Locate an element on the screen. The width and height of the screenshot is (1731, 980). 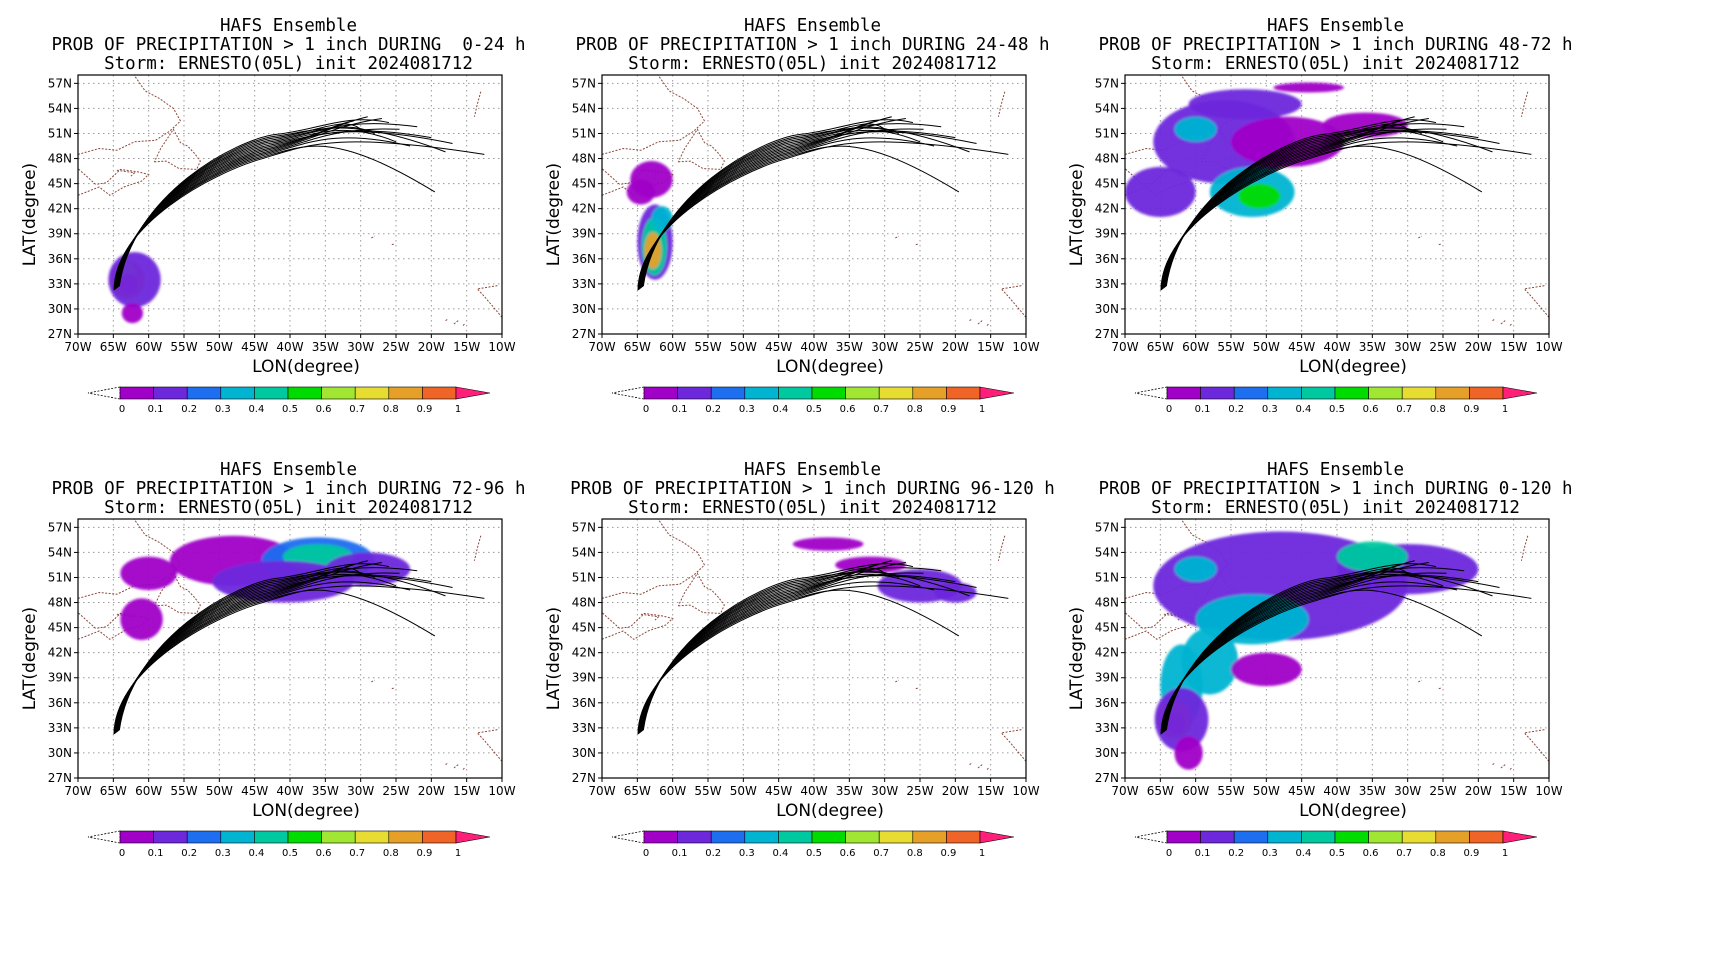
x-tick-label: 35W is located at coordinates (325, 347).